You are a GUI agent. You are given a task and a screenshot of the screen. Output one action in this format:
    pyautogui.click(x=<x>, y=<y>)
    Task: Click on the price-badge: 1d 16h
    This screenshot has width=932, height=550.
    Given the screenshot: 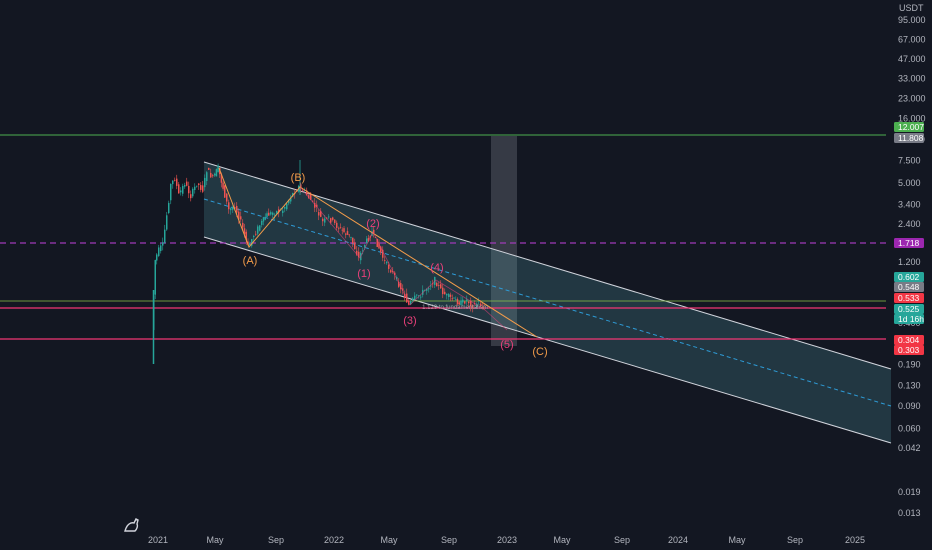 What is the action you would take?
    pyautogui.click(x=909, y=319)
    